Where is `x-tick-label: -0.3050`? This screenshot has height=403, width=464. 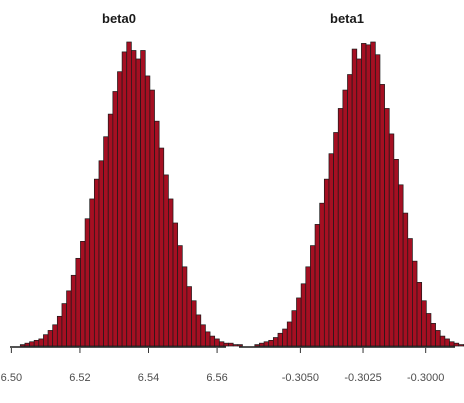 x-tick-label: -0.3050 is located at coordinates (300, 378).